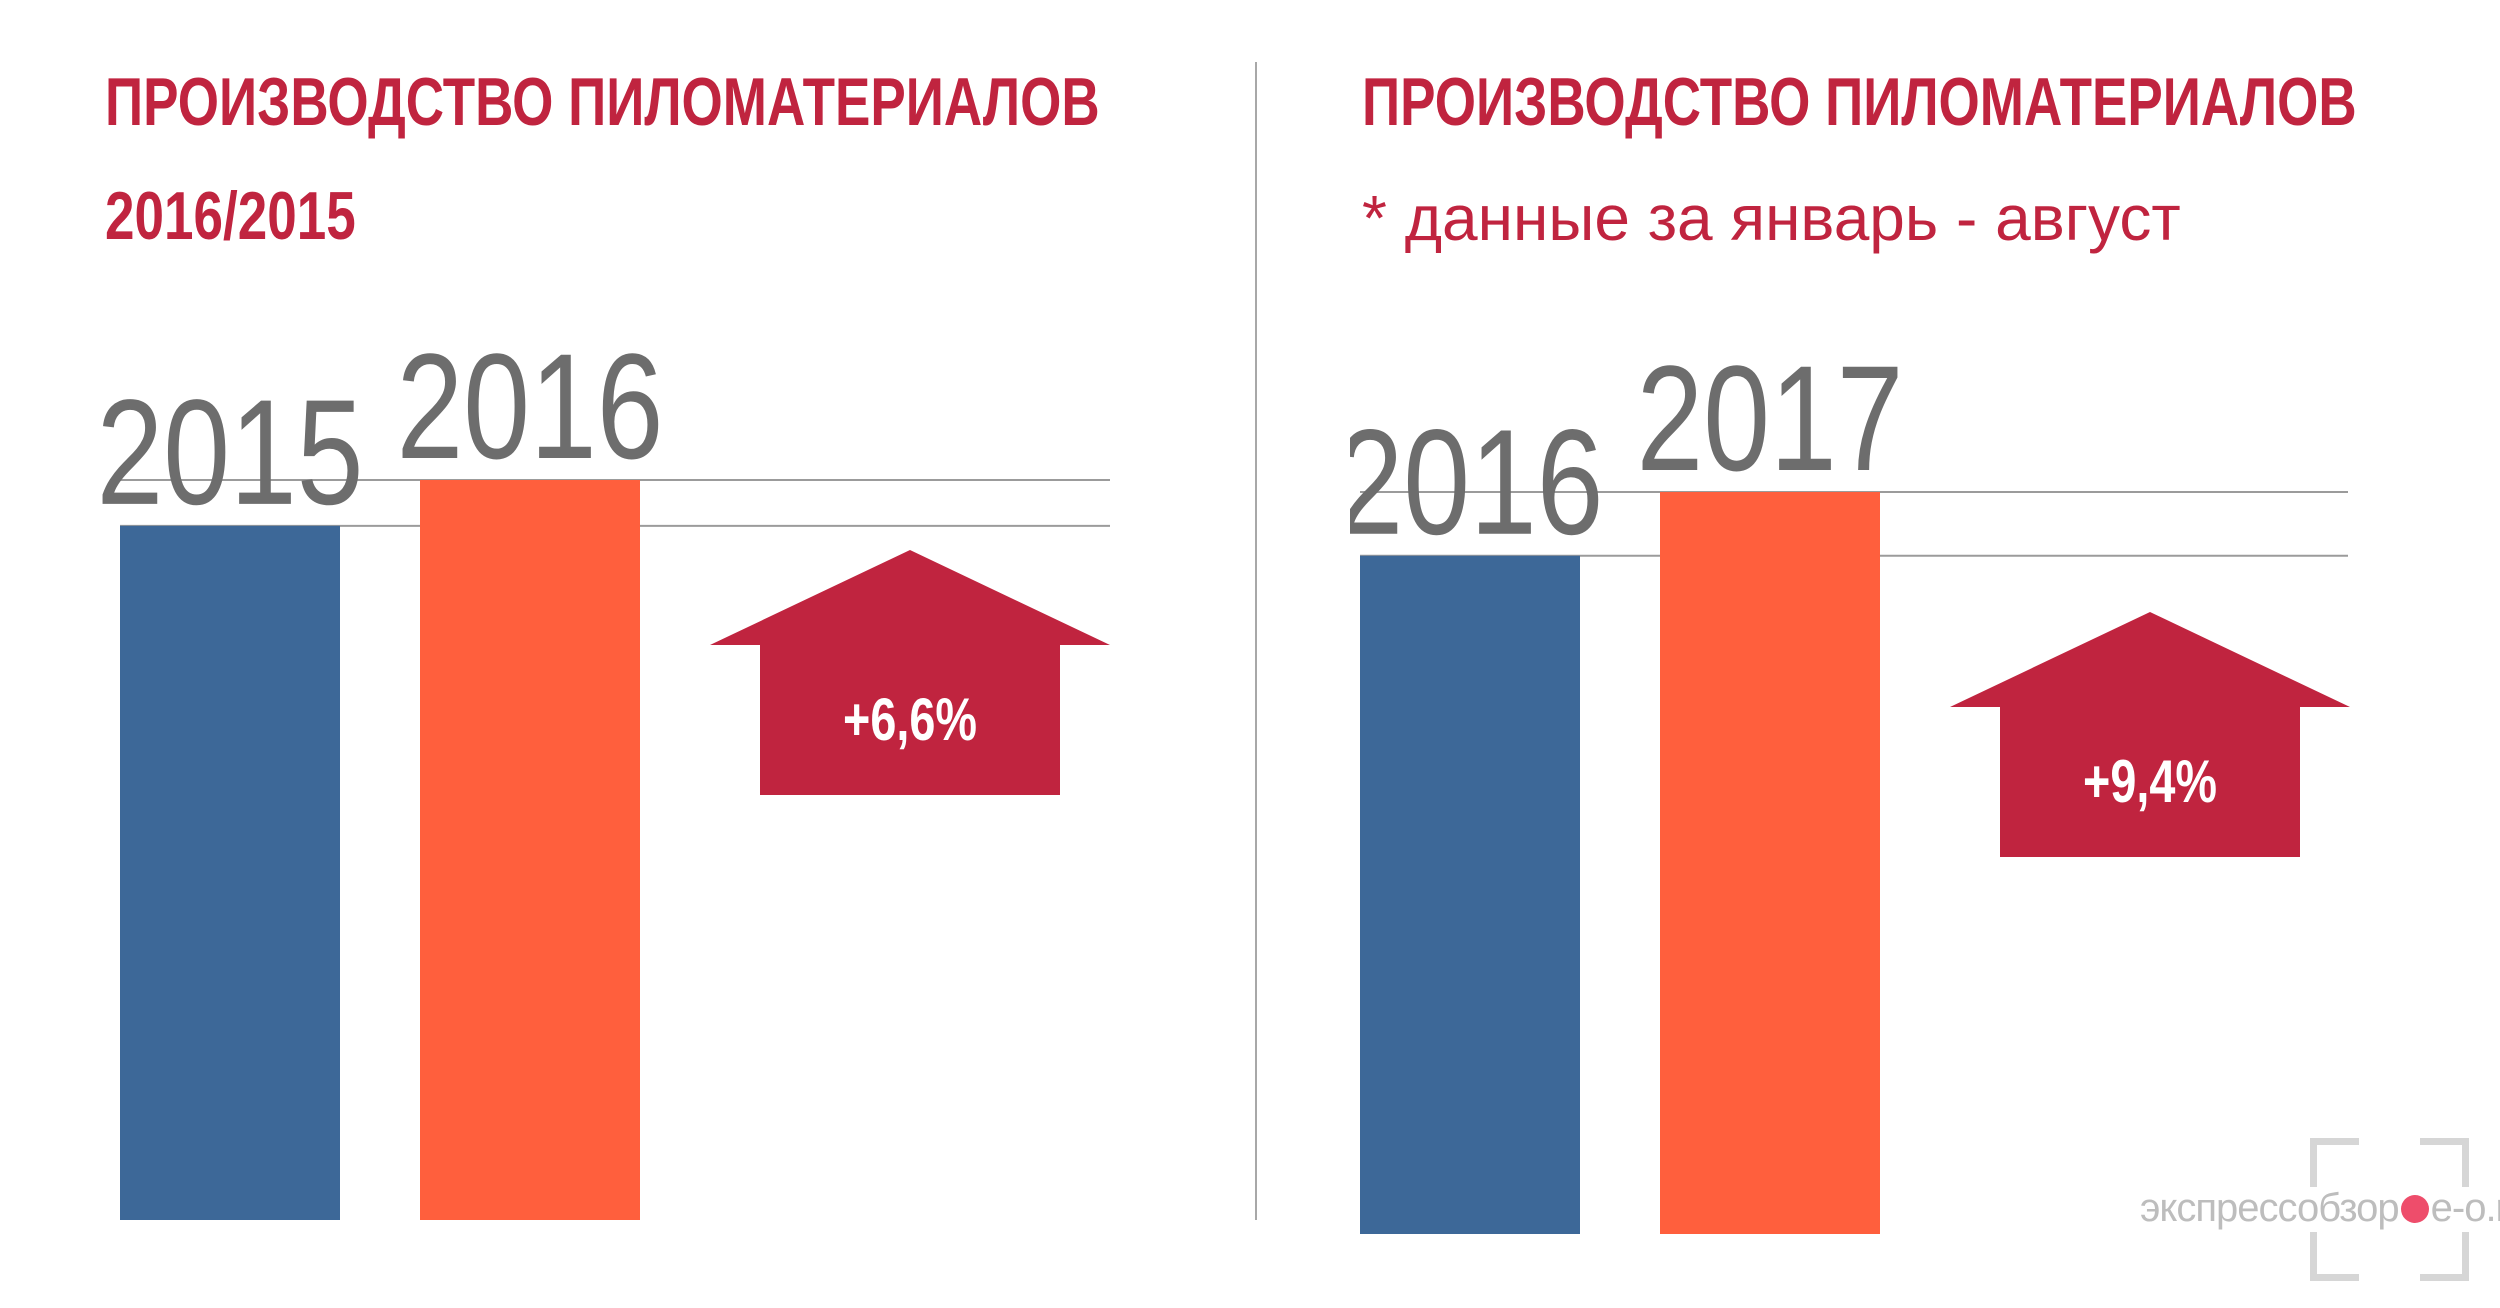 This screenshot has width=2500, height=1308. What do you see at coordinates (2334, 1256) in the screenshot?
I see `frame-corner-bottom-left` at bounding box center [2334, 1256].